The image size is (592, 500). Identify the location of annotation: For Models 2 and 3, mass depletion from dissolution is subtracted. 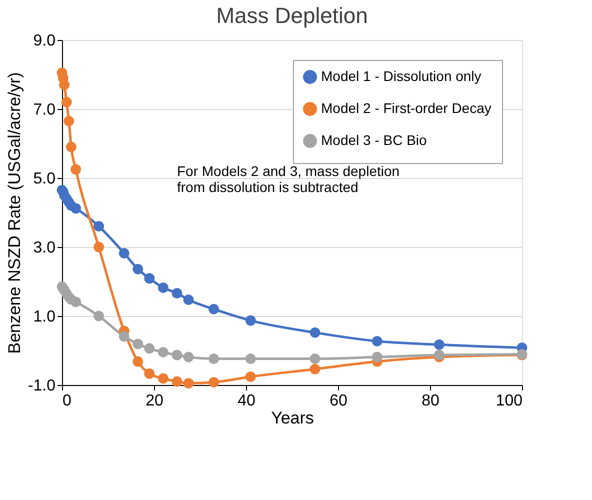
(288, 179).